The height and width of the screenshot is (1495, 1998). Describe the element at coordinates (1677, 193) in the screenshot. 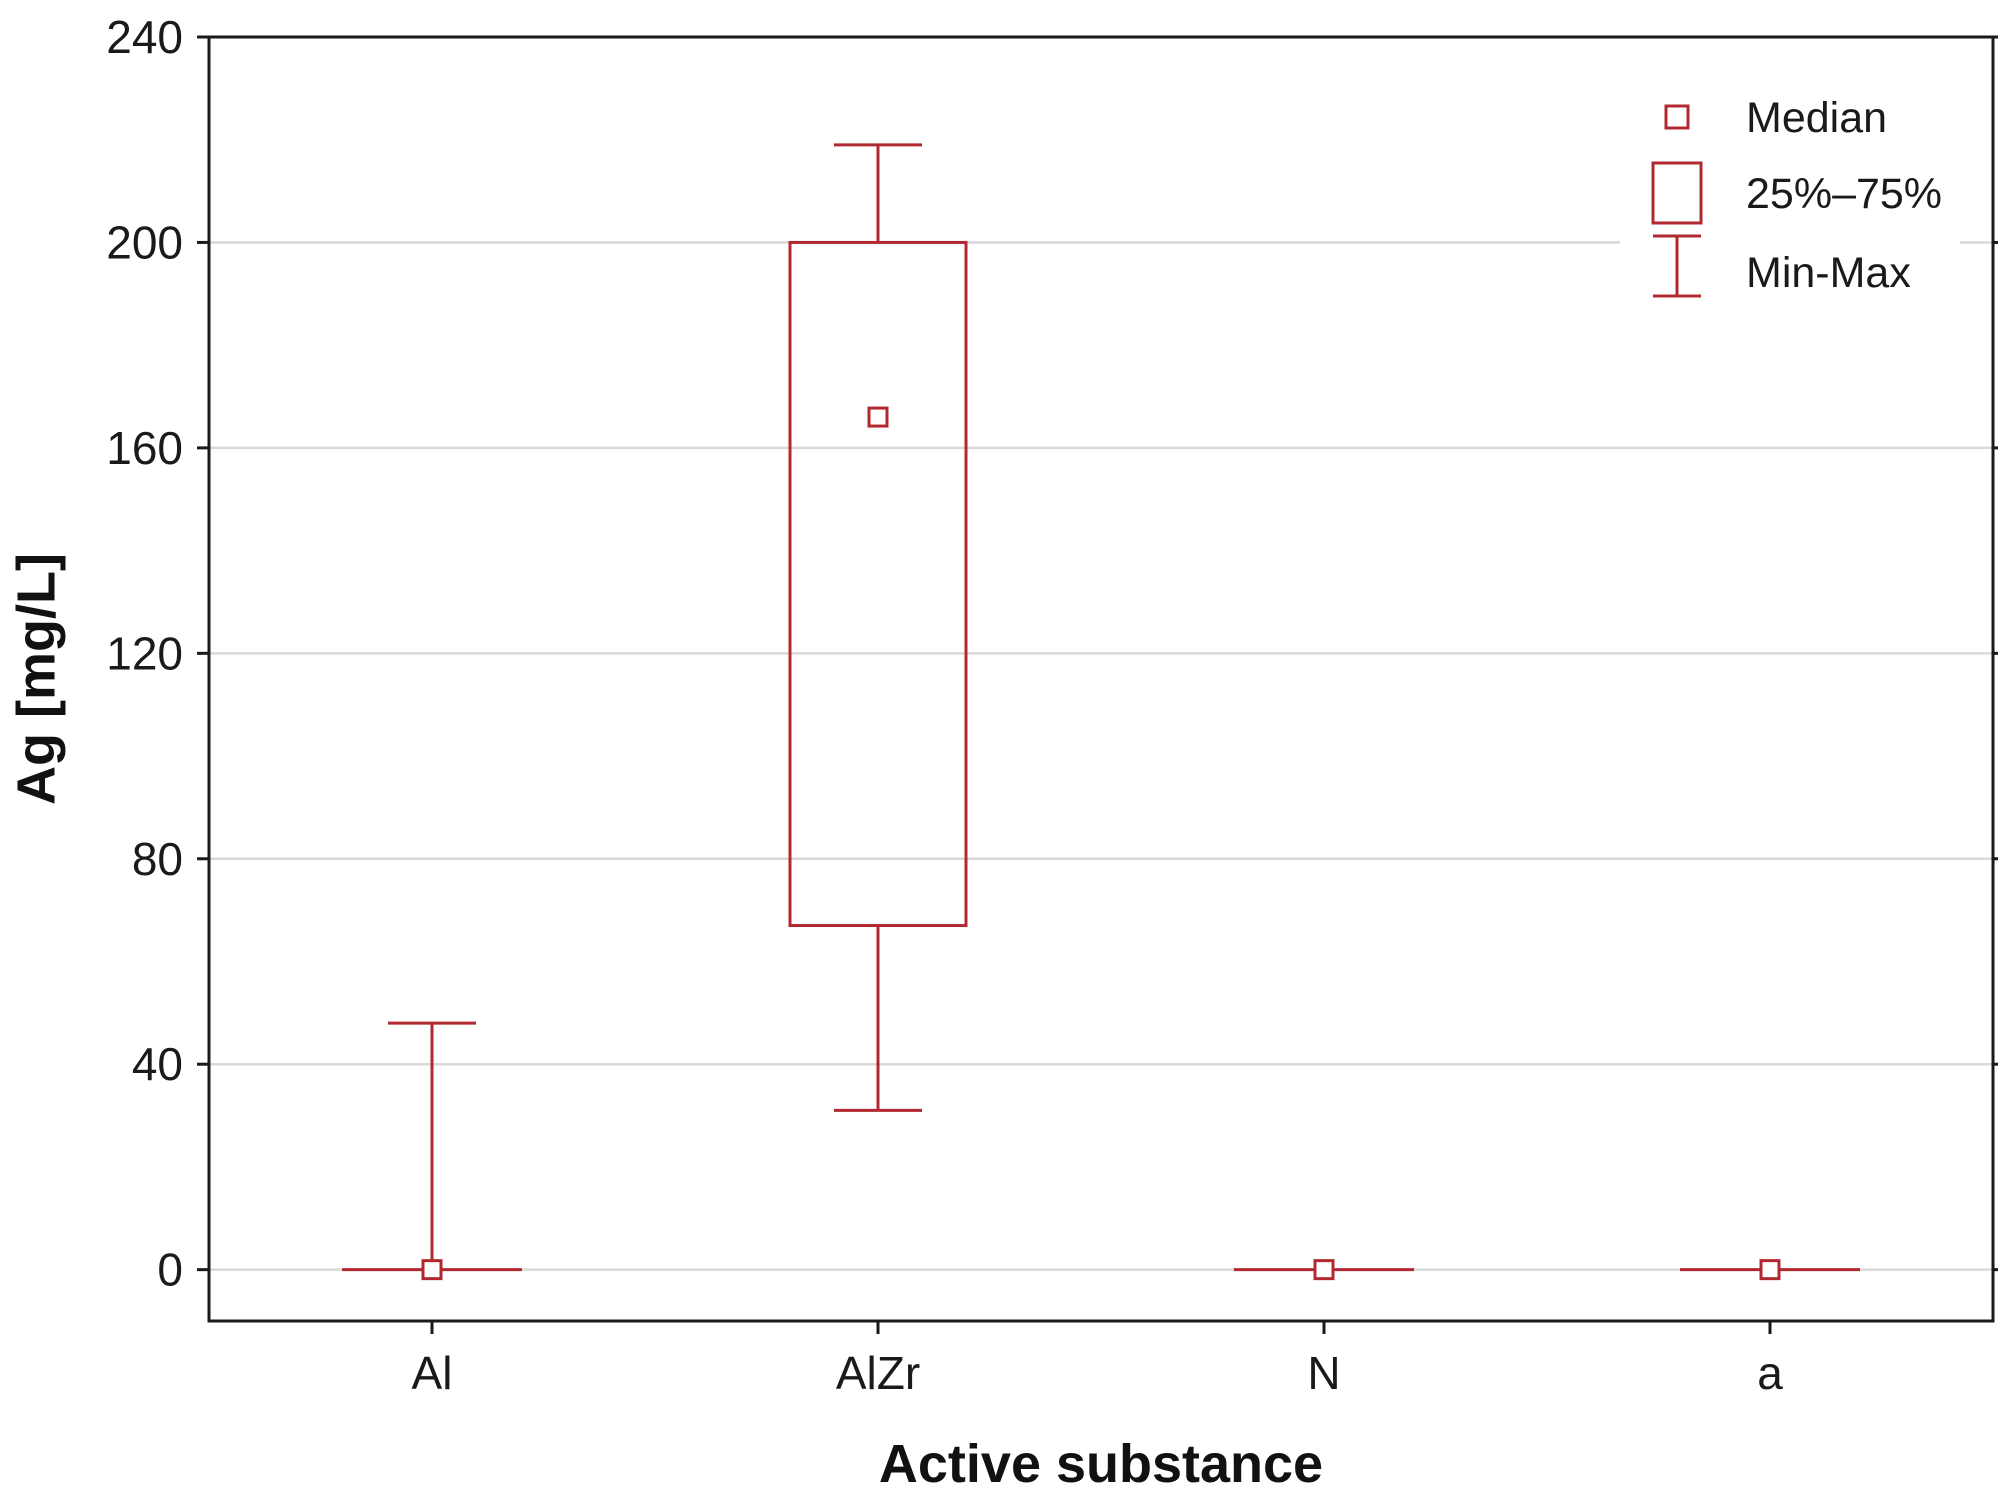

I see `legend-box-symbol` at that location.